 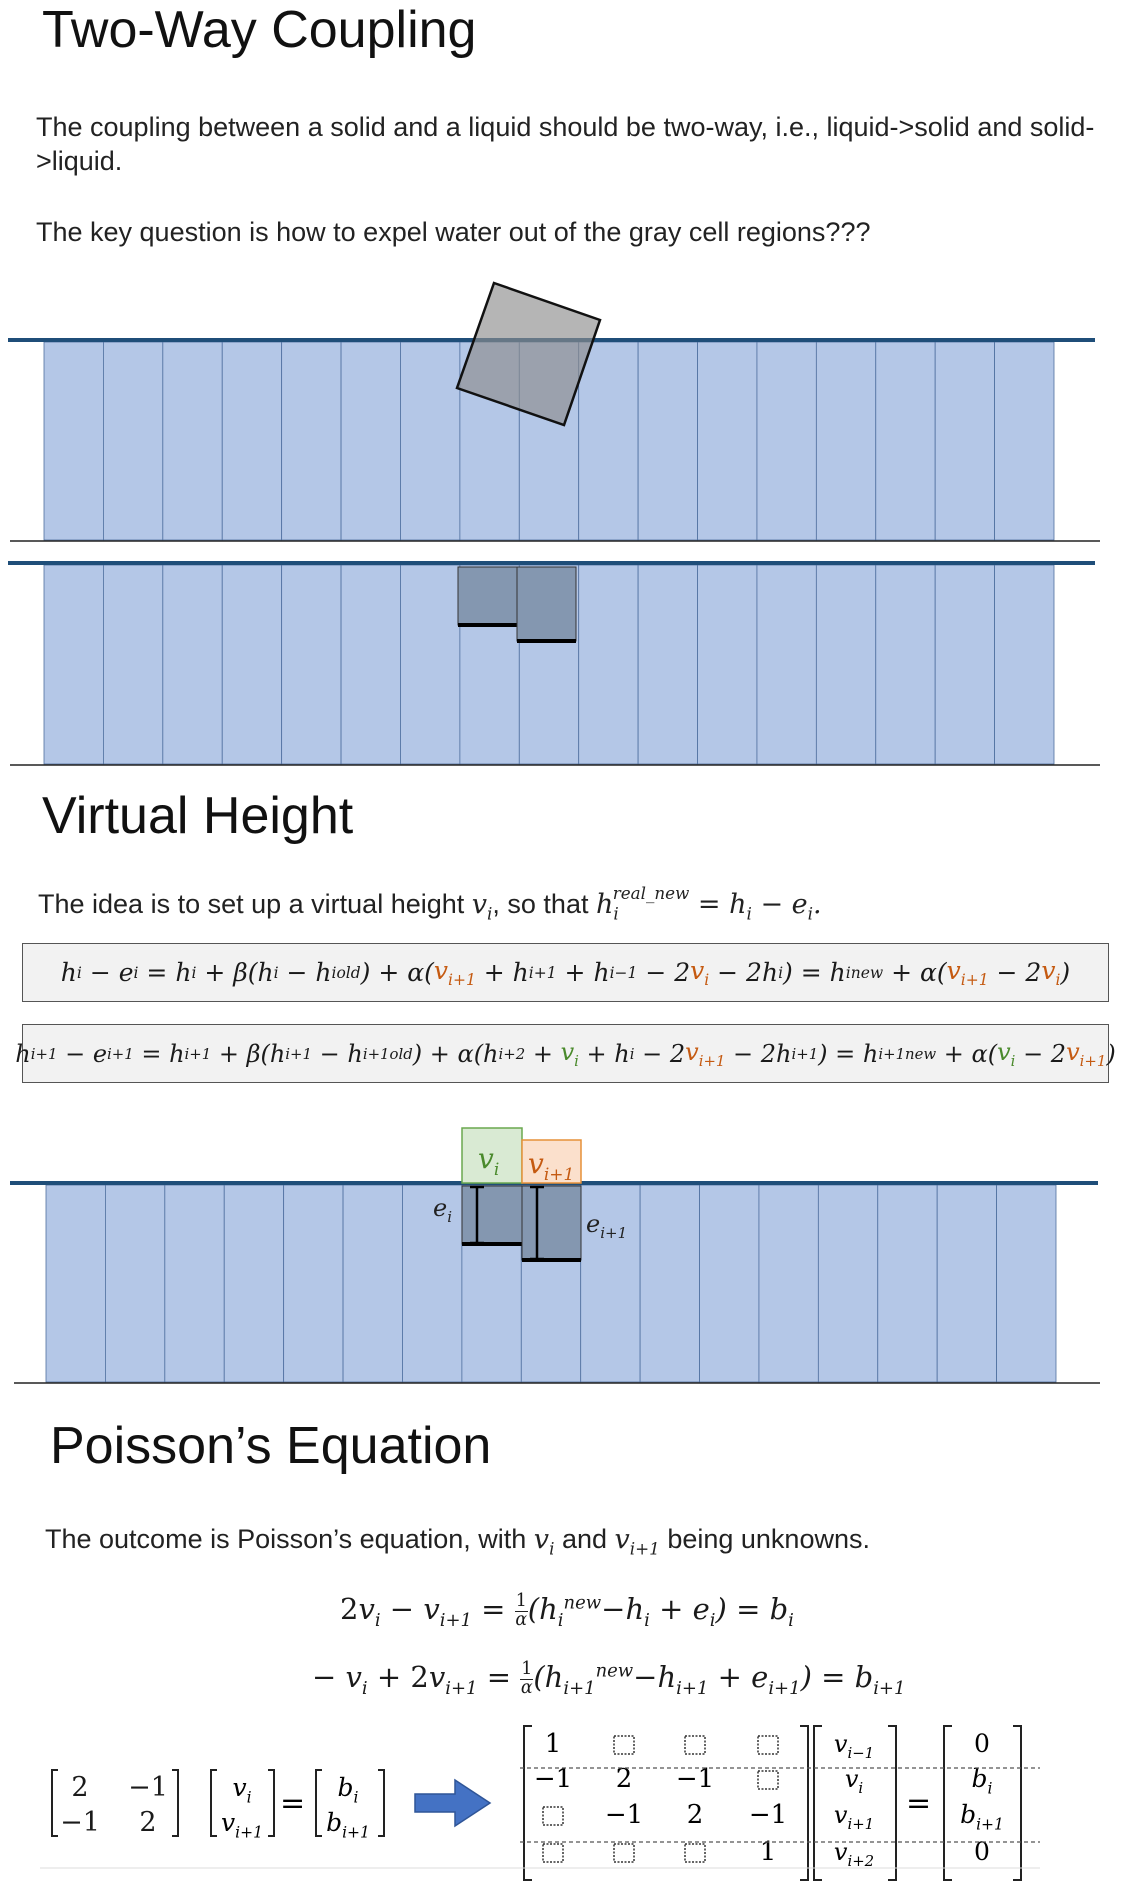 What do you see at coordinates (115, 1803) in the screenshot?
I see `small-matrix: 2 −1 −1 2` at bounding box center [115, 1803].